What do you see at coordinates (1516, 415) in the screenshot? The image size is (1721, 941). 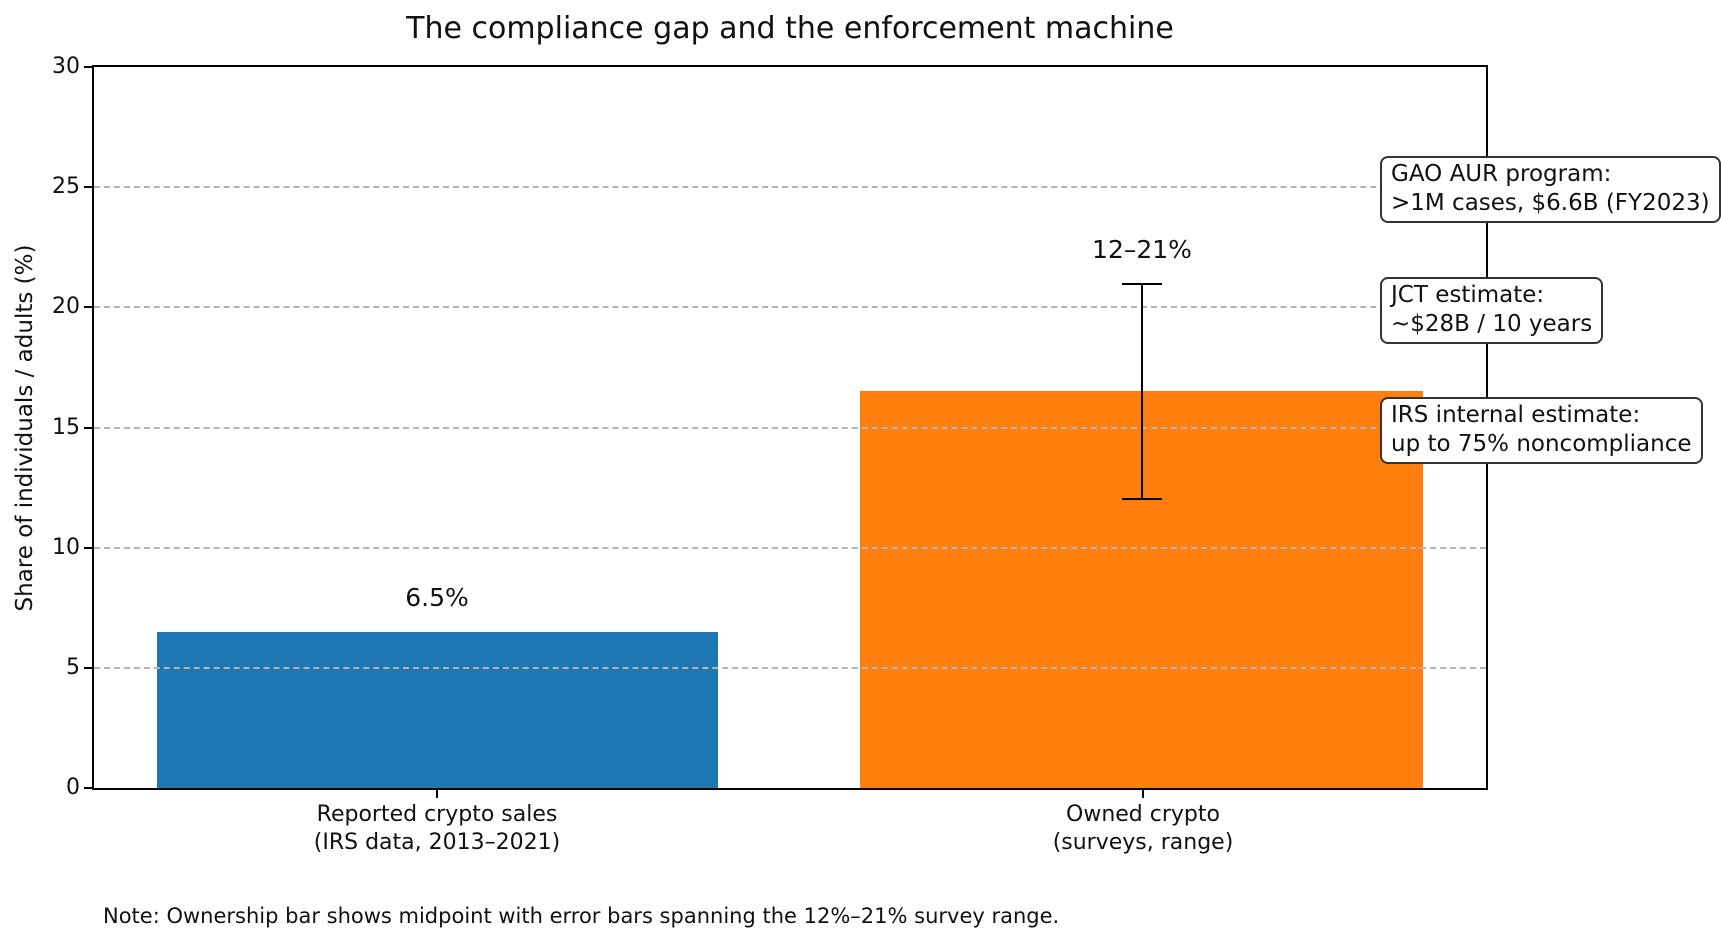 I see `annotation-line: IRS internal estimate:` at bounding box center [1516, 415].